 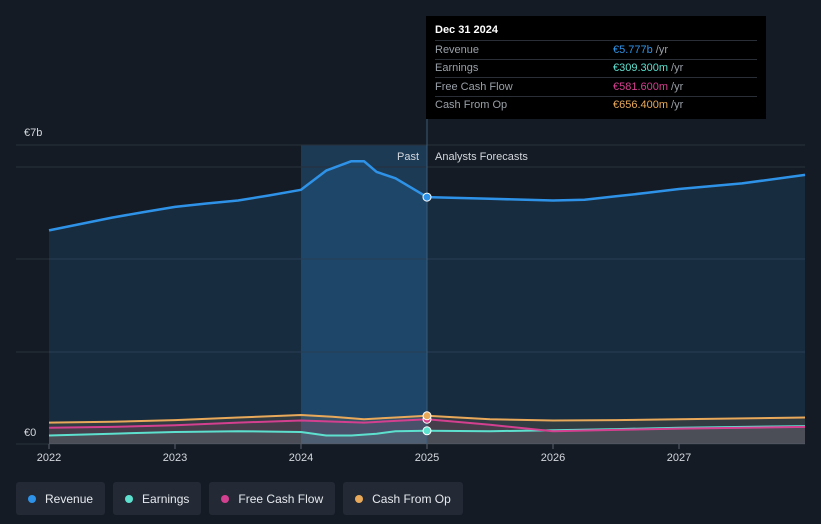 I want to click on tooltip-markers, so click(x=427, y=314).